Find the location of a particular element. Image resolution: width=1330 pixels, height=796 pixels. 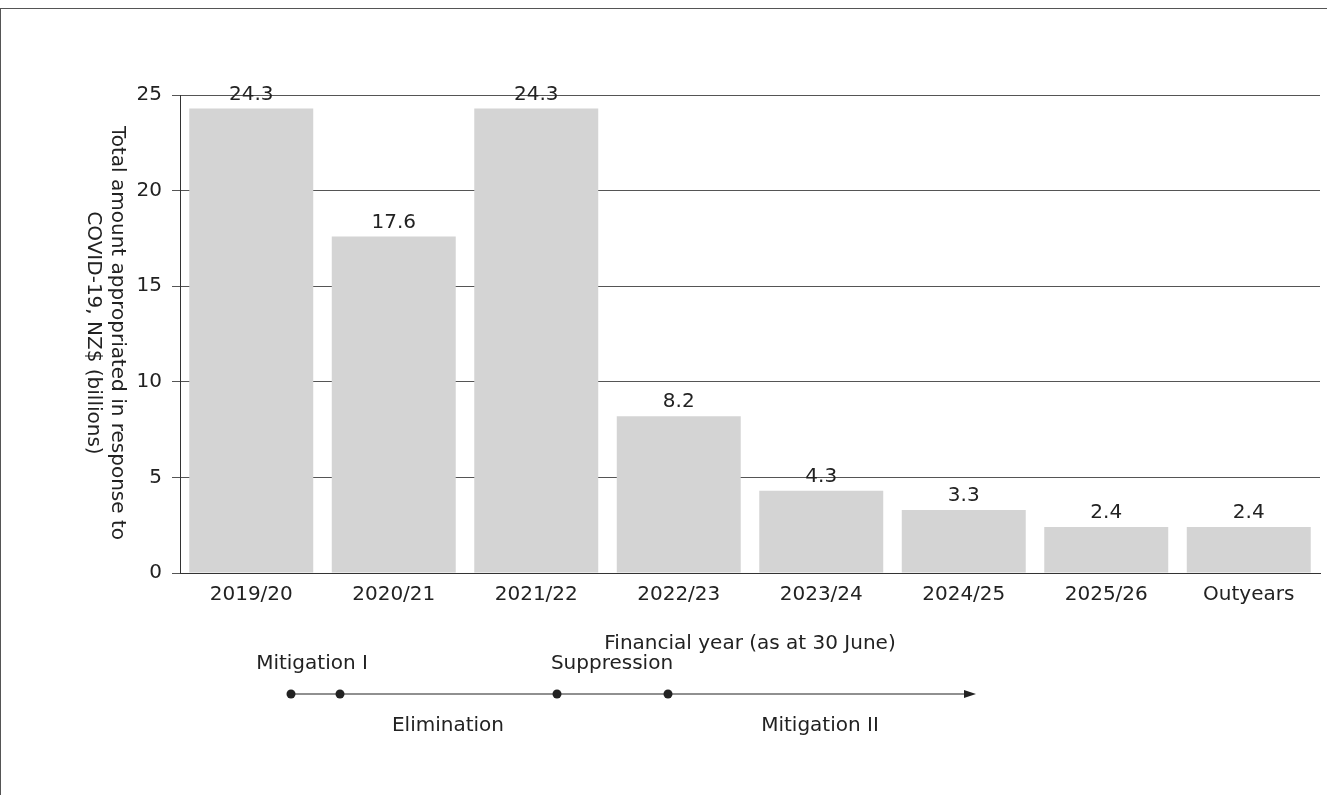

text: Mitigation II is located at coordinates (820, 724).